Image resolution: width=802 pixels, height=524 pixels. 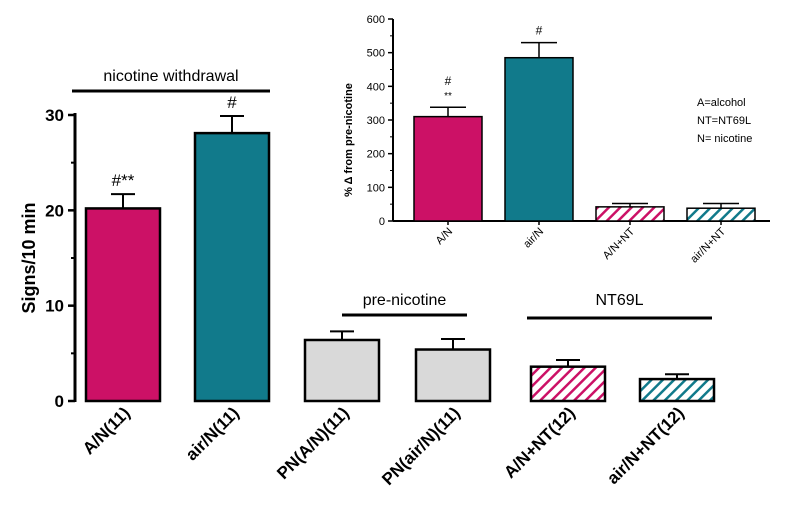 I want to click on main-category-label: PN(A/N)(11), so click(x=313, y=443).